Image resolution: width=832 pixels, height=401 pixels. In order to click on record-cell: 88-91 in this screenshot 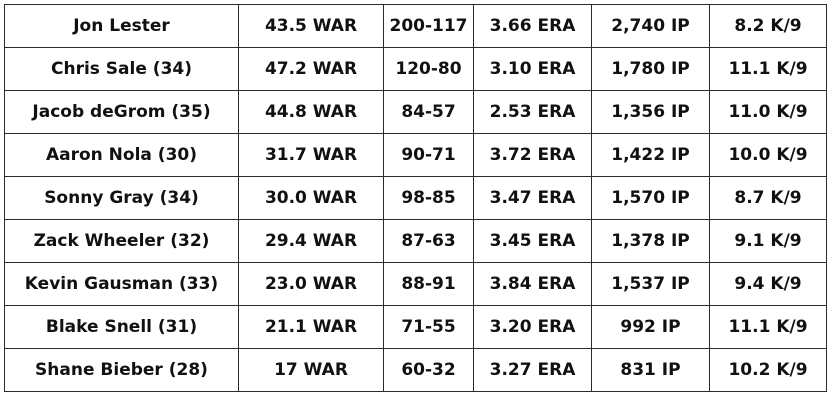, I will do `click(428, 284)`.